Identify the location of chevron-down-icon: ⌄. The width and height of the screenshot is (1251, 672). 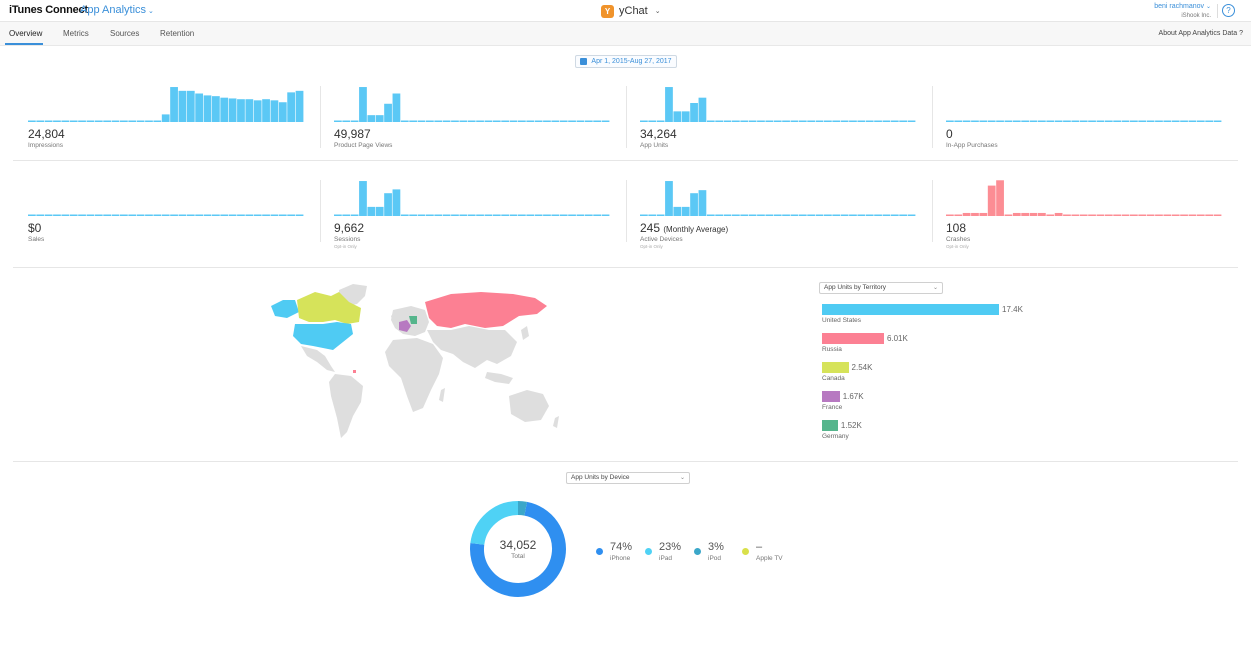
(682, 478).